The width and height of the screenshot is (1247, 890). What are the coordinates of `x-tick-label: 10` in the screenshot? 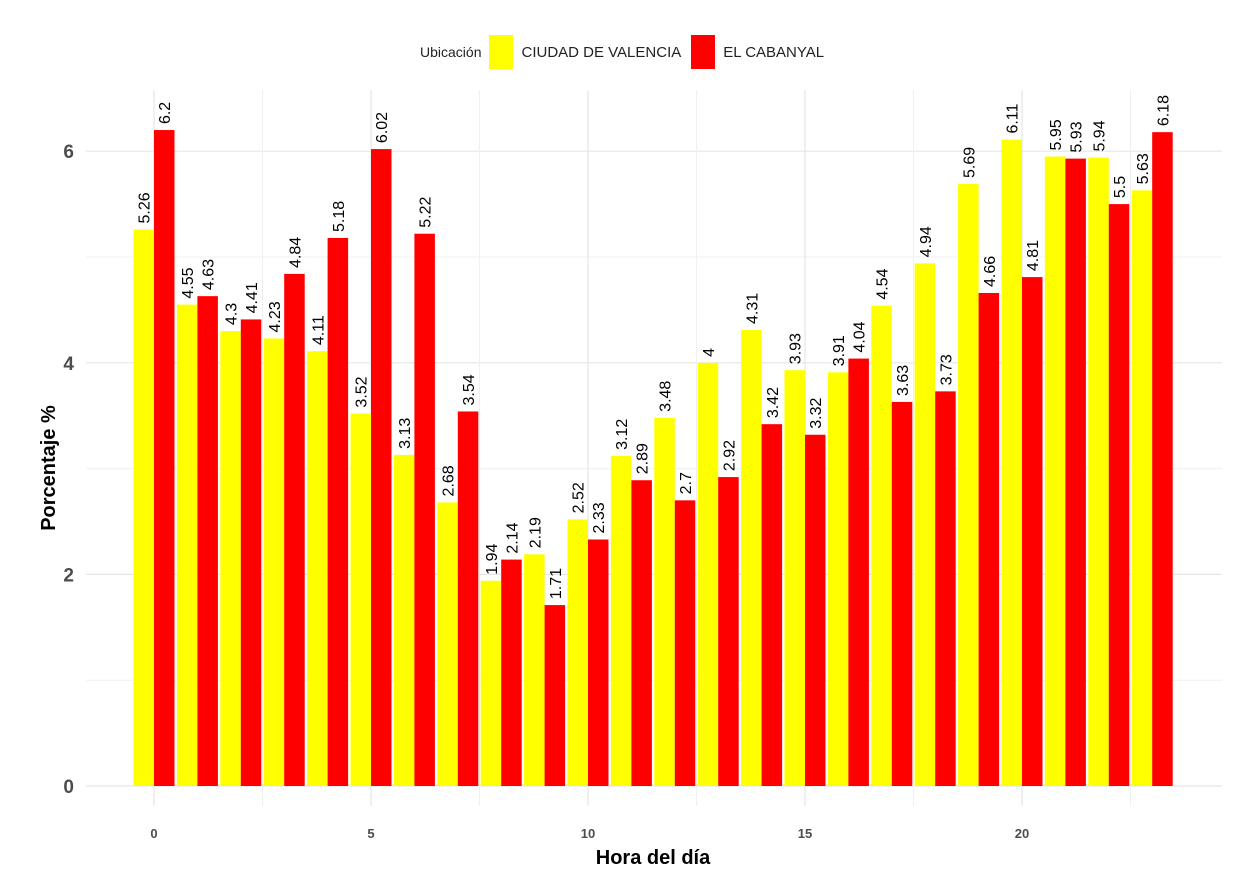 It's located at (588, 833).